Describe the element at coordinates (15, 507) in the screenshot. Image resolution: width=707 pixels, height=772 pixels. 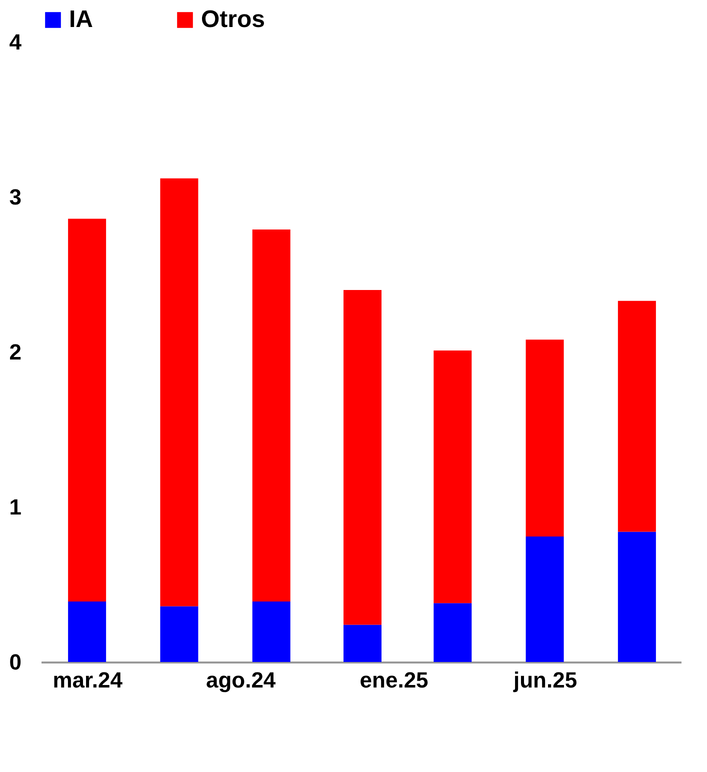
I see `y-tick-label: 1` at that location.